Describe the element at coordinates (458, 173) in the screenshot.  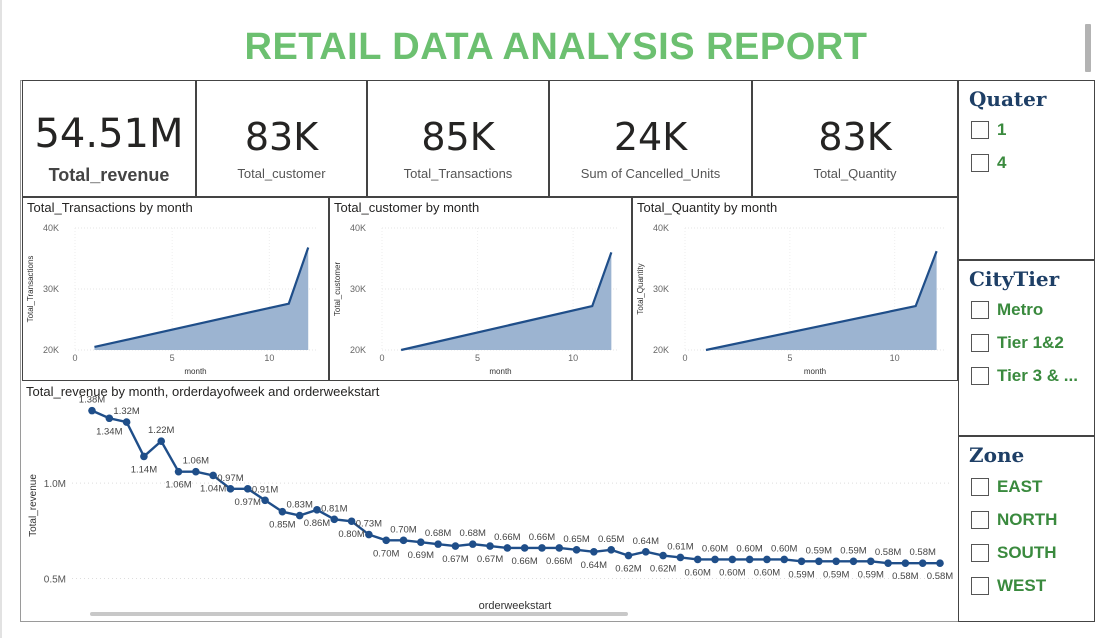
I see `kpi-label: Total_Transactions` at that location.